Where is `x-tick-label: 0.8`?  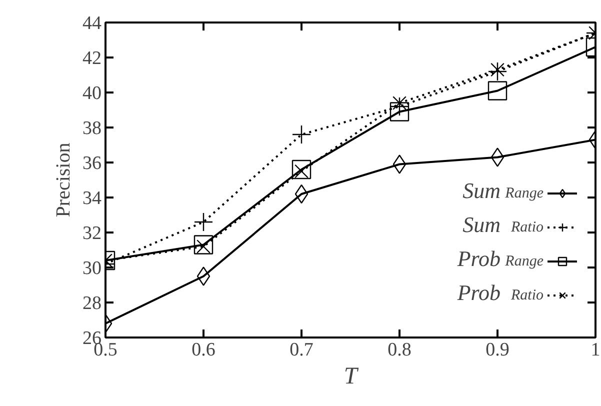
x-tick-label: 0.8 is located at coordinates (400, 350).